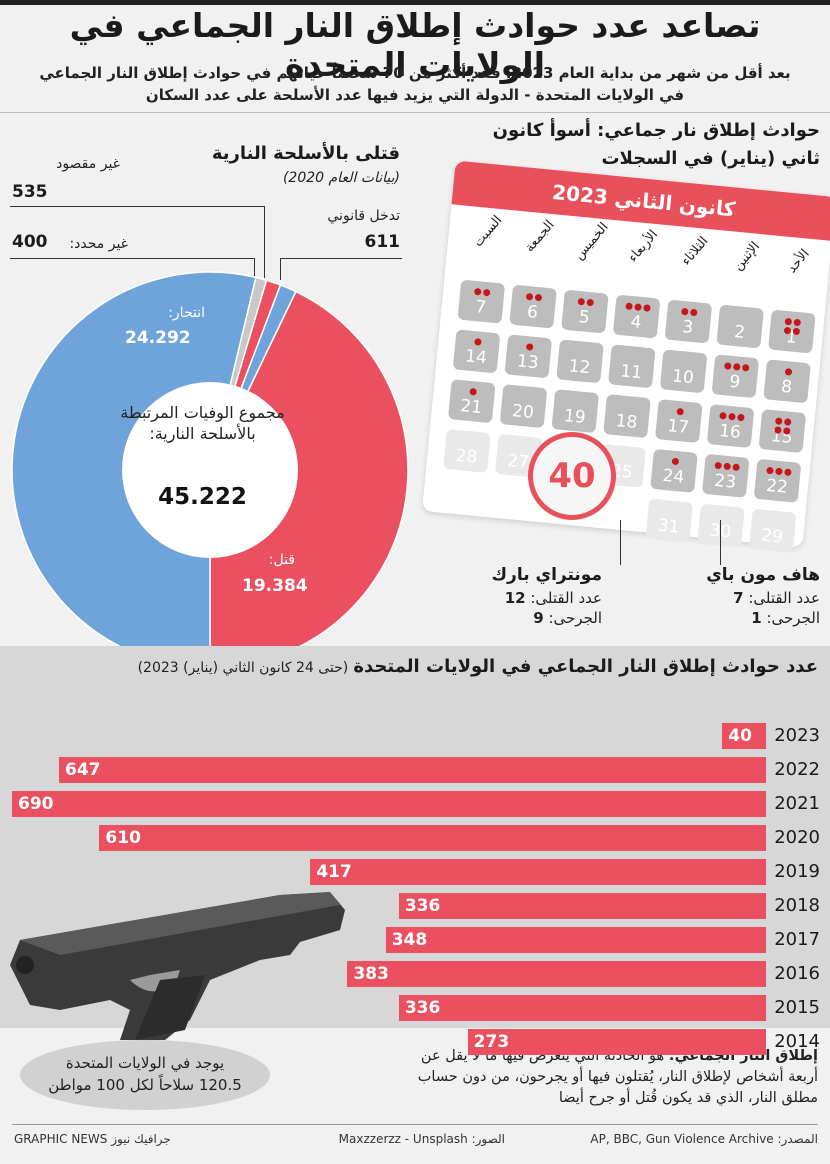 The width and height of the screenshot is (830, 1164). Describe the element at coordinates (747, 256) in the screenshot. I see `day-name: الإثنين` at that location.